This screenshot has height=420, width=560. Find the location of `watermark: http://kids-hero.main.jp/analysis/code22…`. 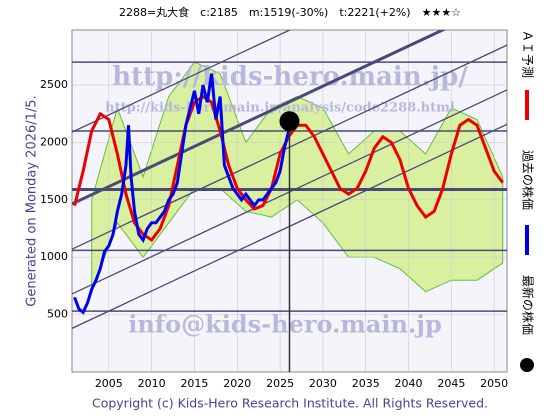

watermark: http://kids-hero.main.jp/analysis/code22… is located at coordinates (280, 108).